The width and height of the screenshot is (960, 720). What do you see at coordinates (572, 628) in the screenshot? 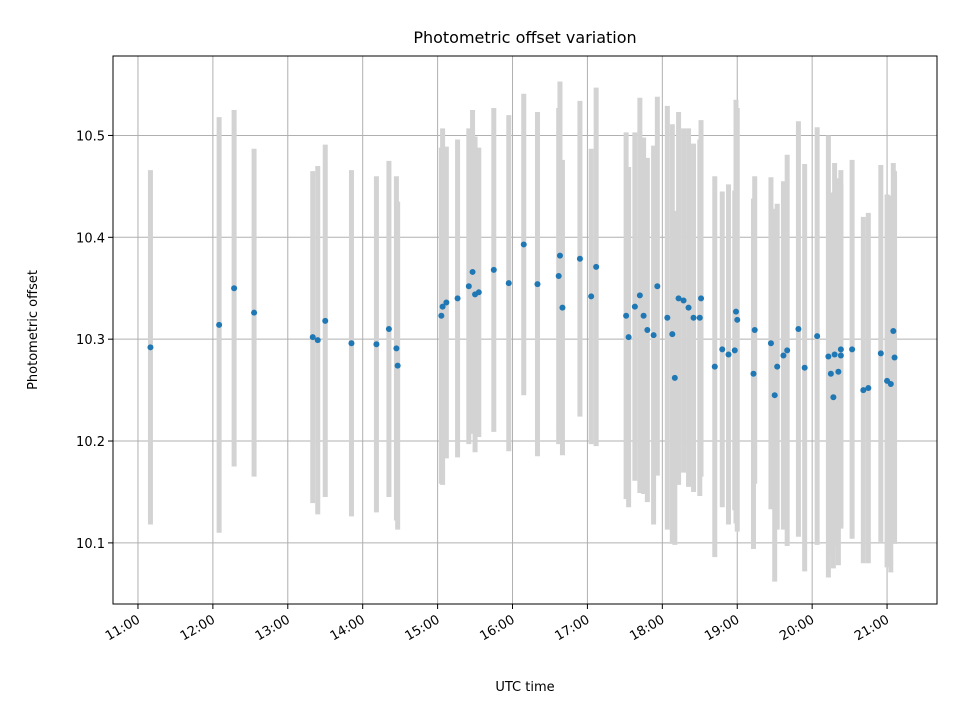
I see `x-tick-label: 17:00` at bounding box center [572, 628].